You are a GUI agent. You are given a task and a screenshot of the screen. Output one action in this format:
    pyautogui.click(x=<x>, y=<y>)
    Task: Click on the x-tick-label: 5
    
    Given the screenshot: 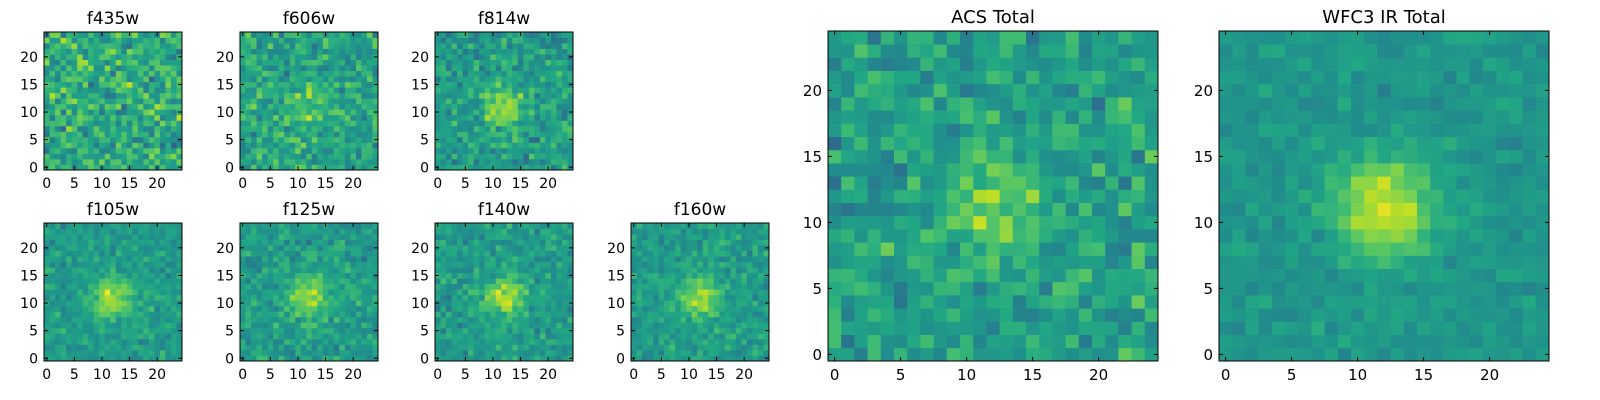 What is the action you would take?
    pyautogui.click(x=74, y=375)
    